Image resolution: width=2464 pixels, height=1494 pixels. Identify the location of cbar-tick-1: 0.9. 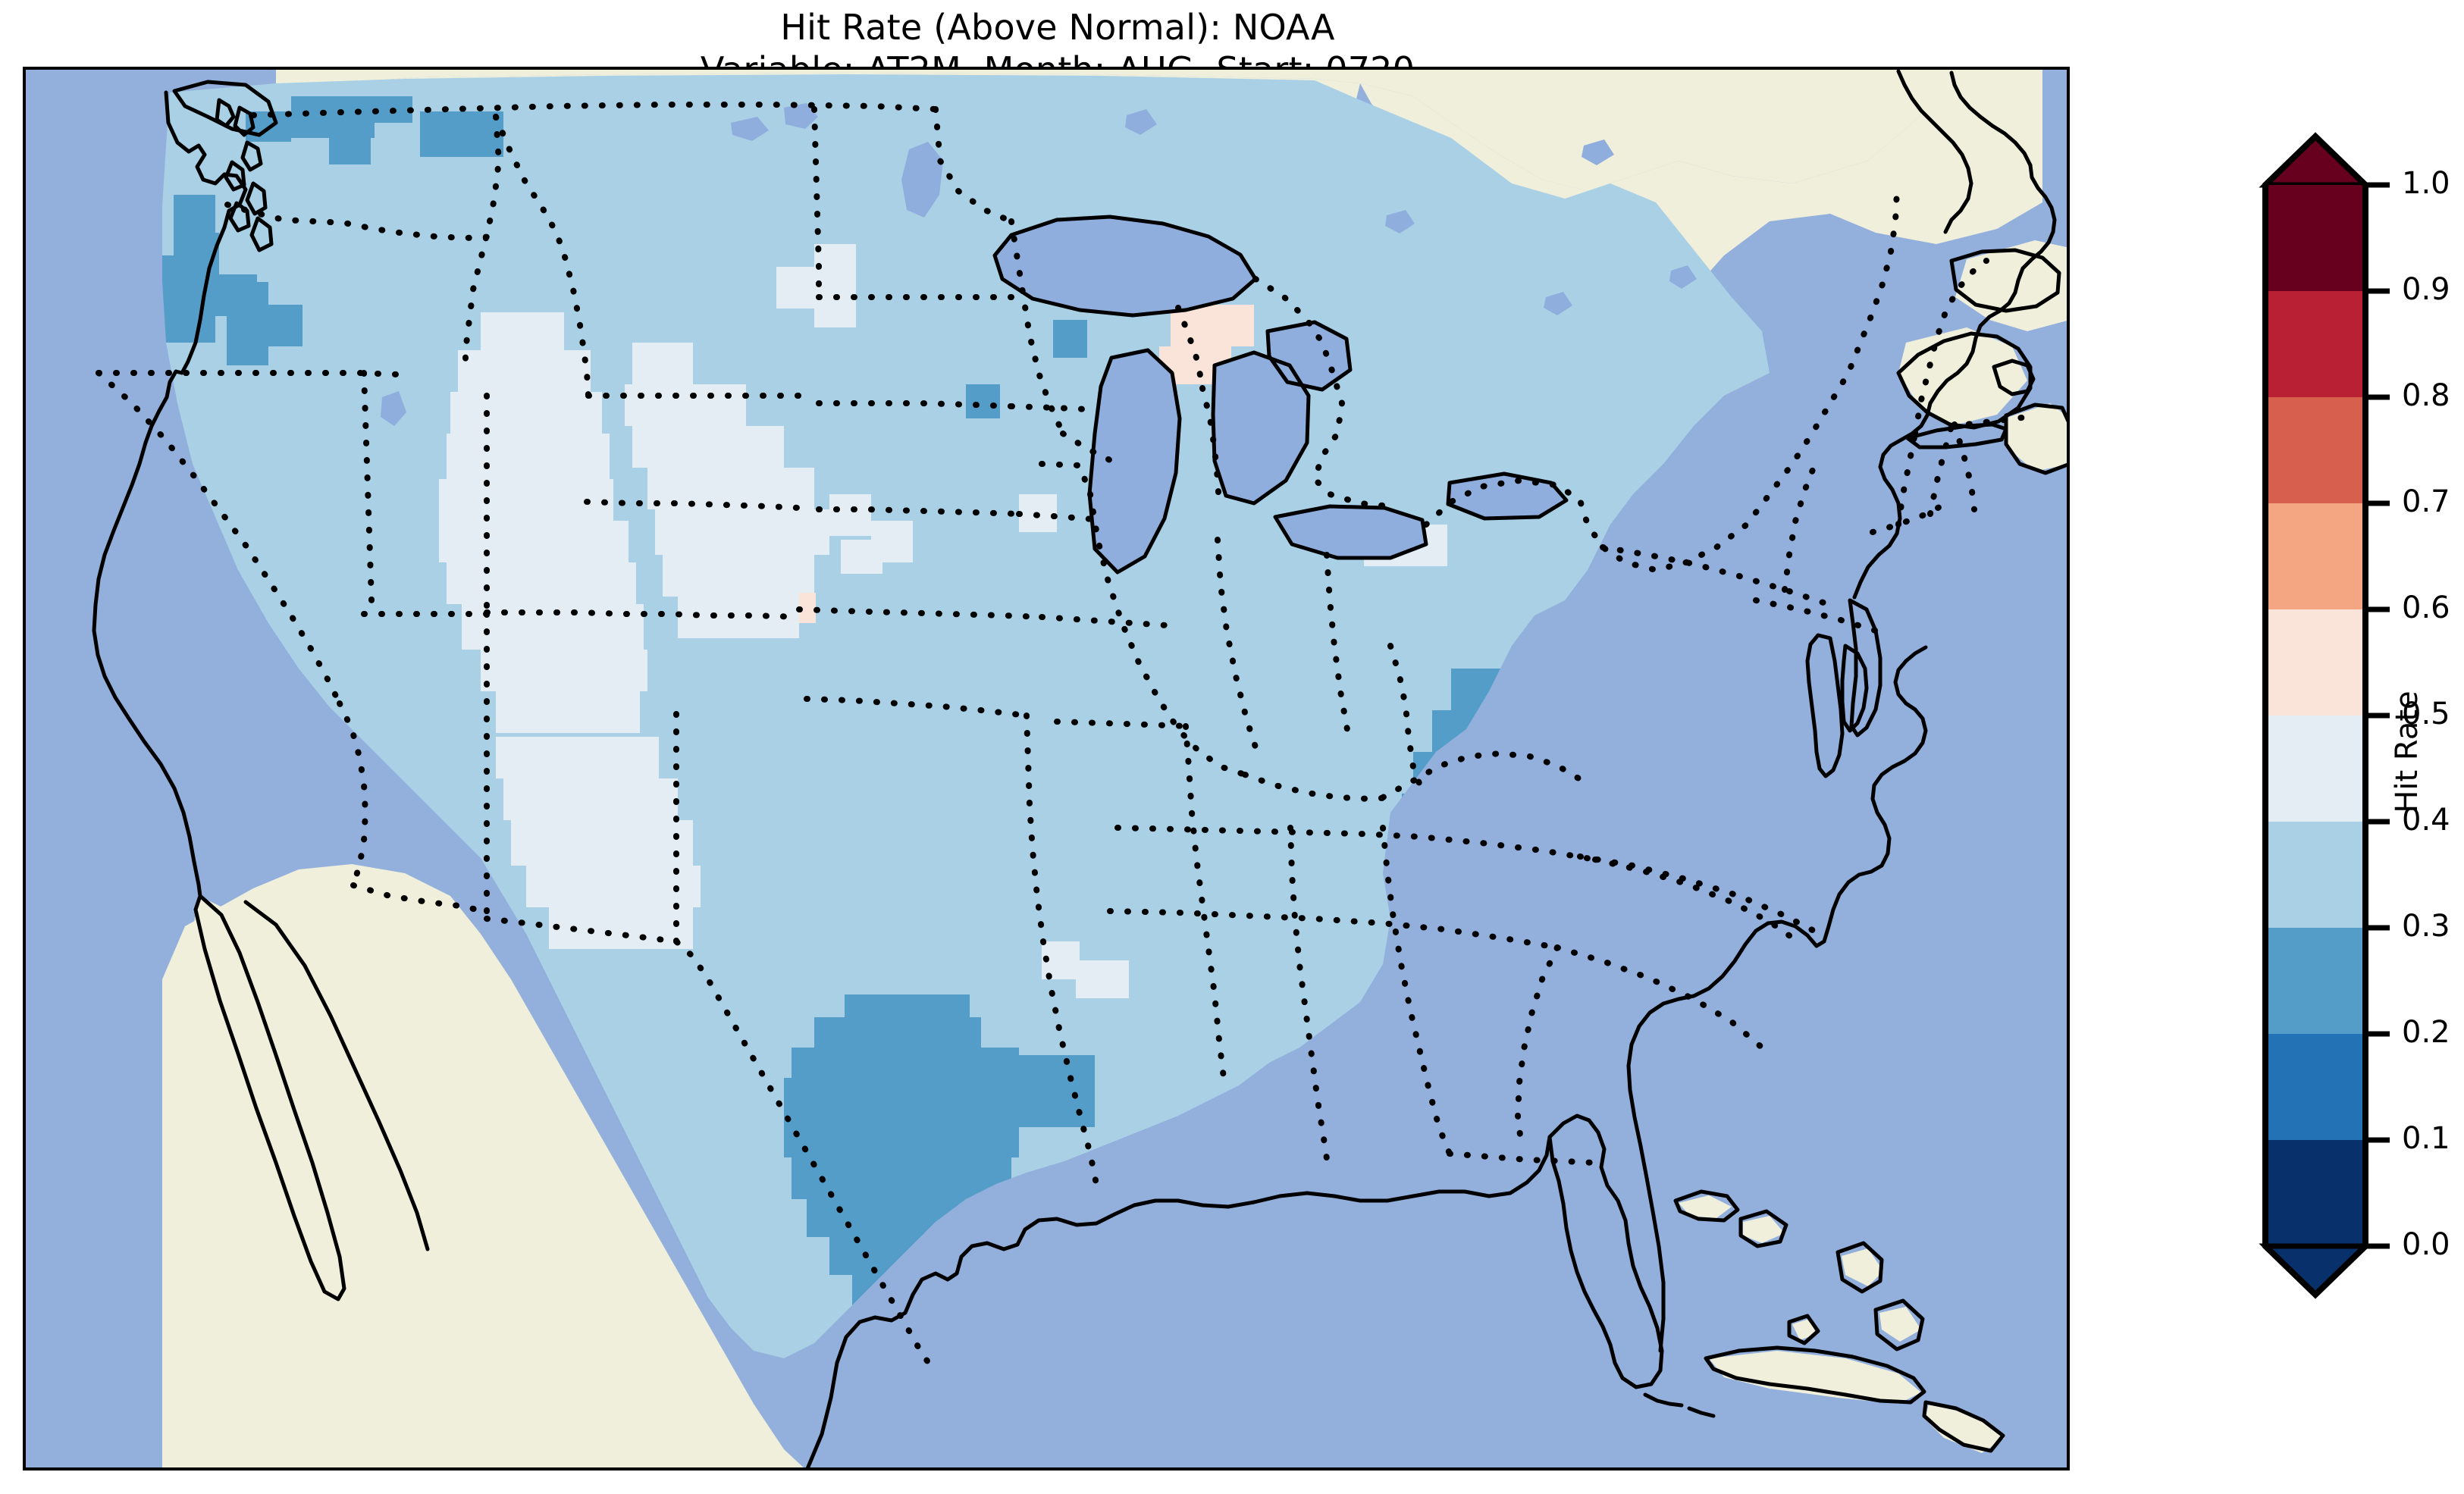
(2426, 289).